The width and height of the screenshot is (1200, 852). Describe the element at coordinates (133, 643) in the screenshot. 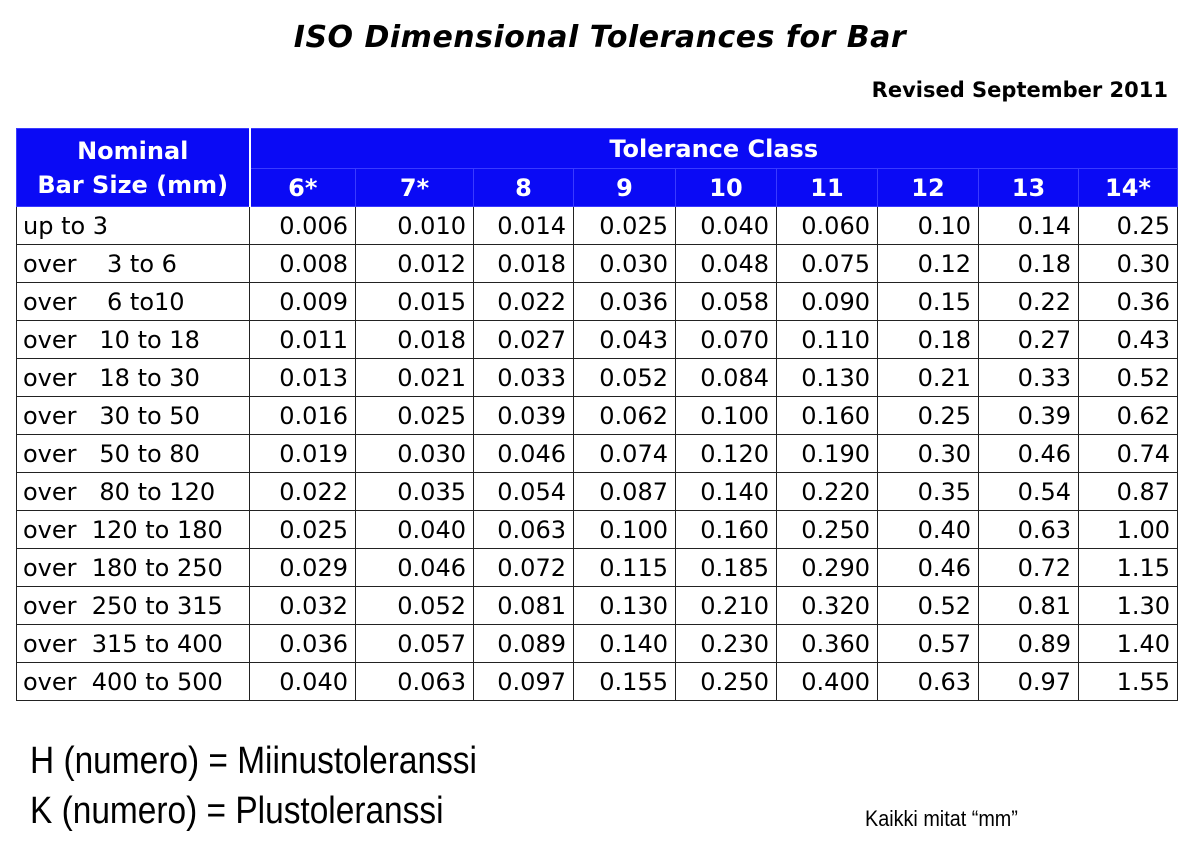

I see `row-size-label: over 315 to 400` at that location.